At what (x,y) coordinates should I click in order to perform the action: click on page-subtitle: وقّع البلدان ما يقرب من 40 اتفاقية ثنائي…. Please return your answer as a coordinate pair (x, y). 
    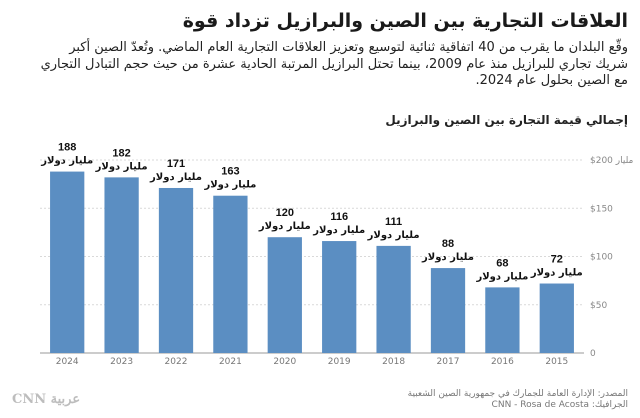
    Looking at the image, I should click on (320, 65).